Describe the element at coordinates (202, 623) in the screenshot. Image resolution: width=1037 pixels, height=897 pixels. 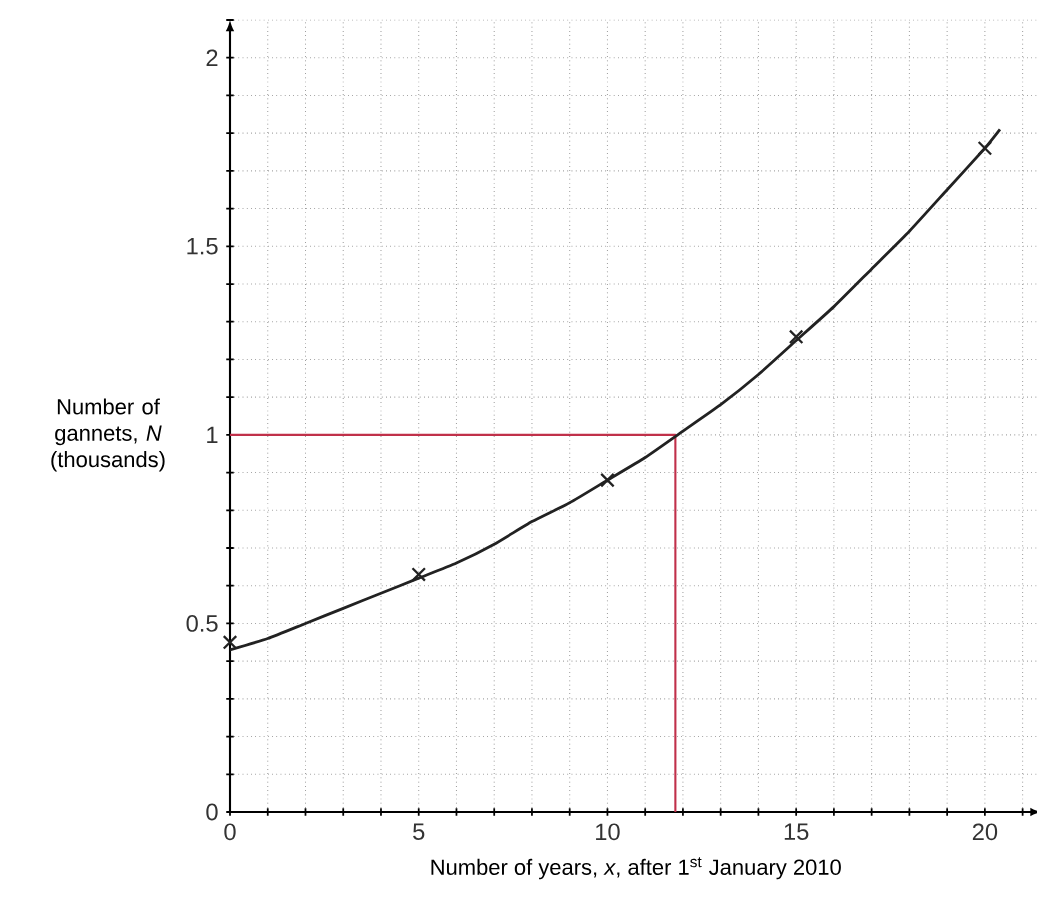
I see `y-tick-label: 0.5` at that location.